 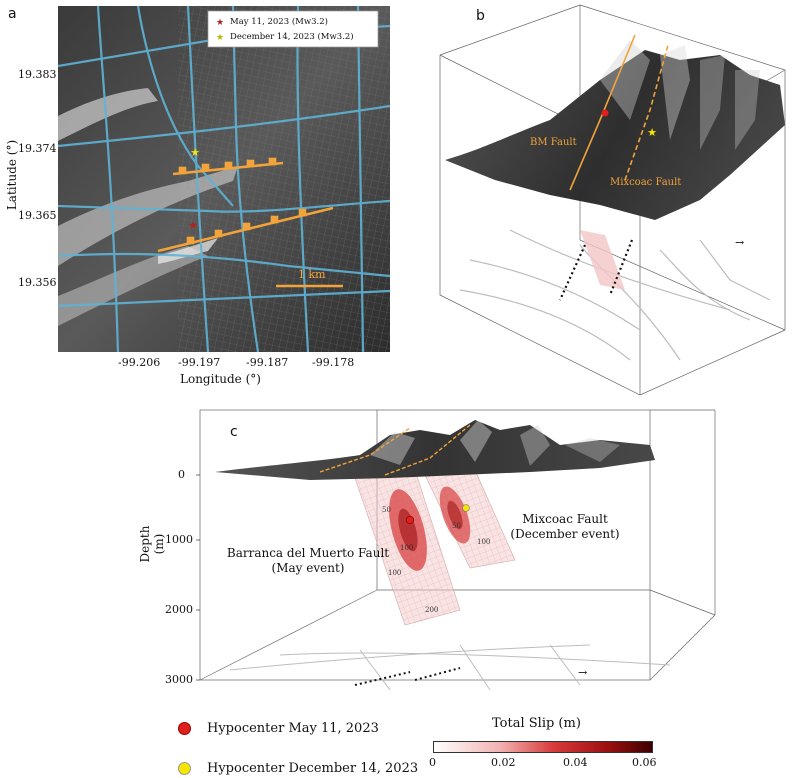 I want to click on legend-may: May 11, 2023 (Mw3.2), so click(x=279, y=21).